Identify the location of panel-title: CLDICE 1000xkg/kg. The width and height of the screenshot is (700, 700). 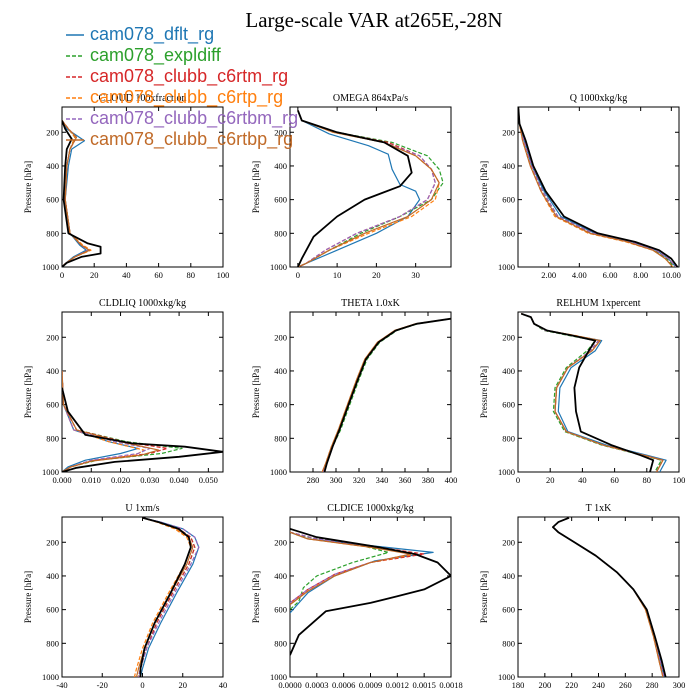
(370, 508).